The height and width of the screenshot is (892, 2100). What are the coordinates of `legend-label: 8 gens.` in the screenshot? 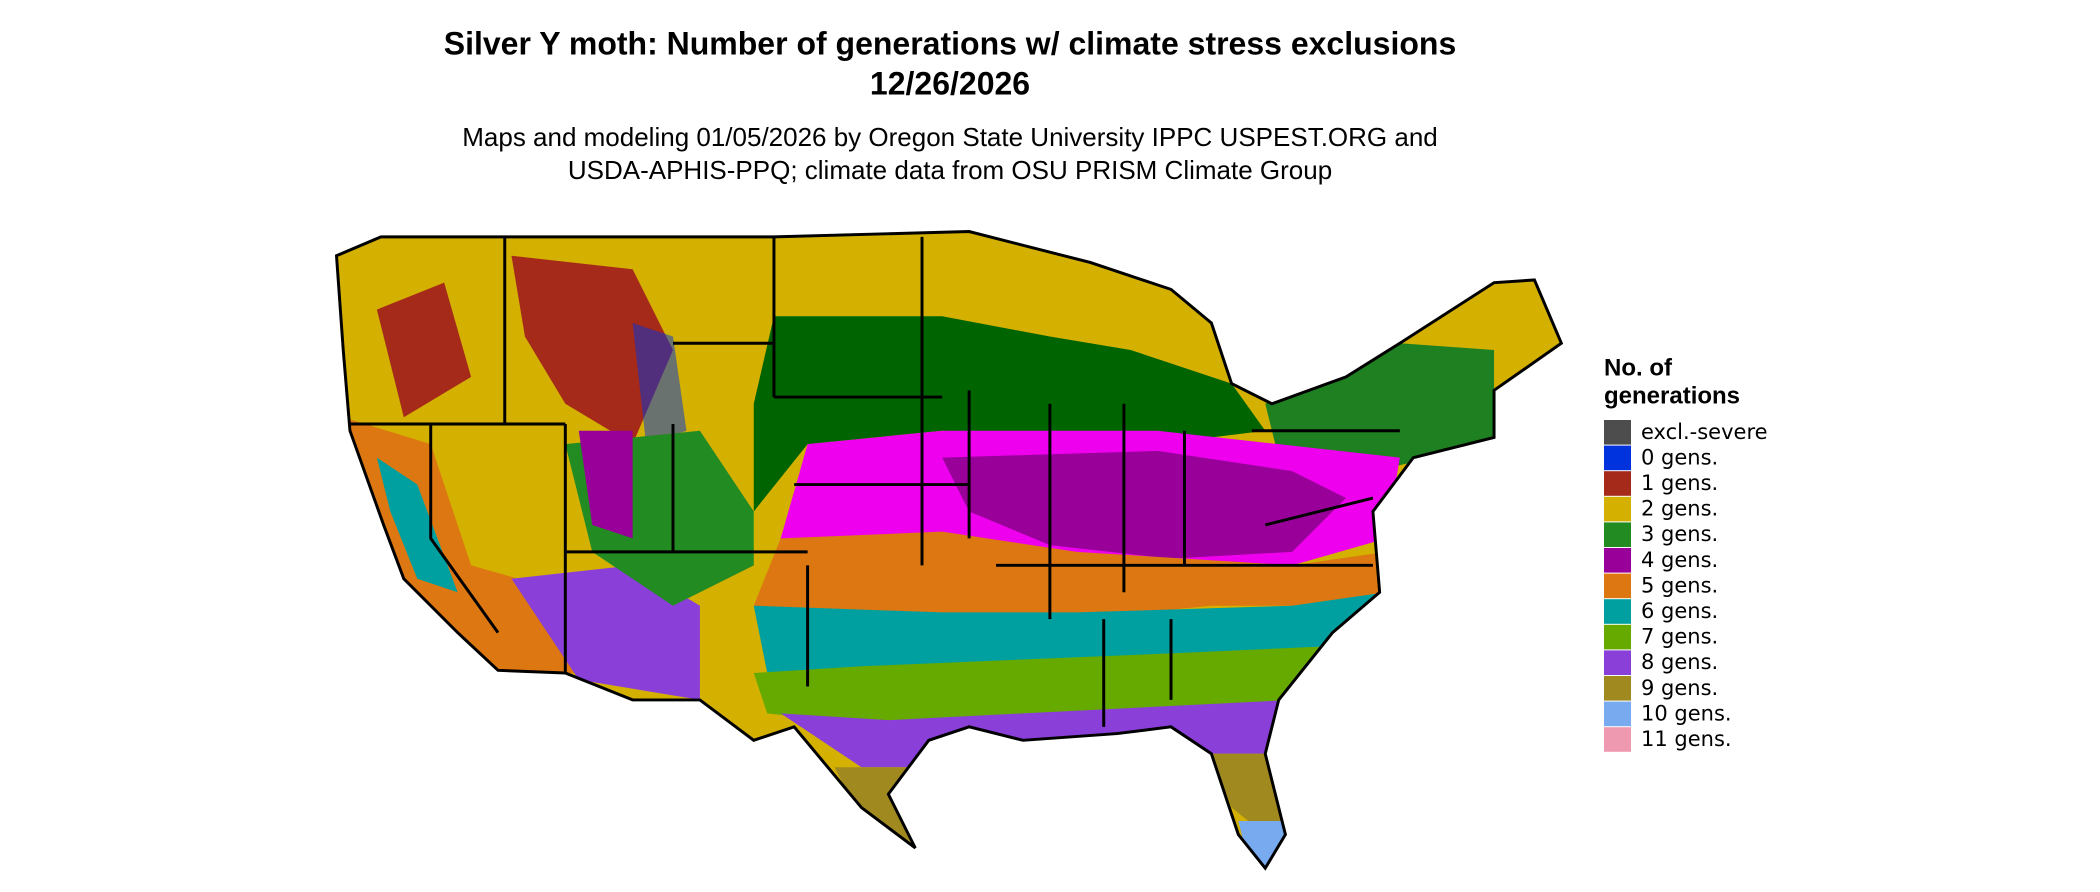 It's located at (1679, 662).